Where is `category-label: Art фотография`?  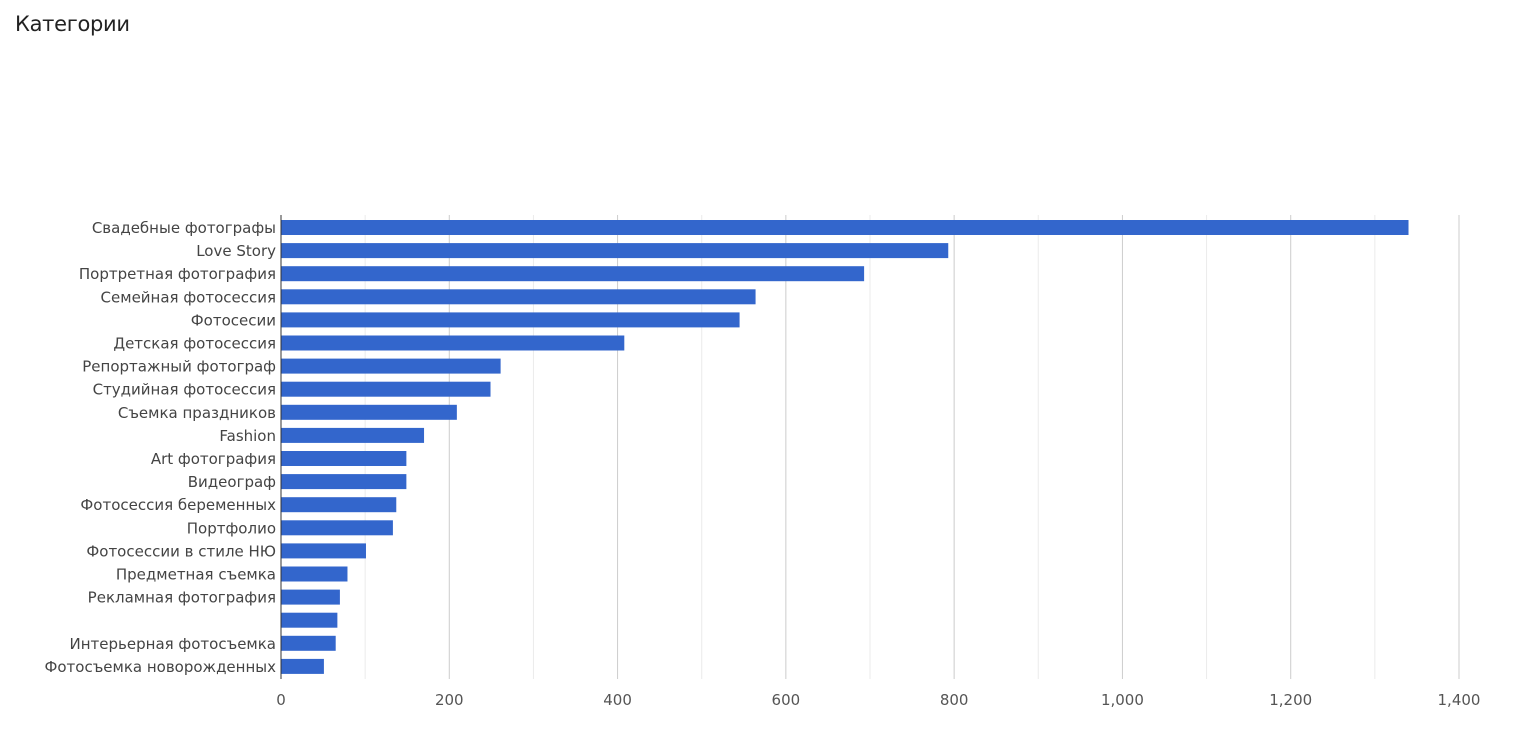 category-label: Art фотография is located at coordinates (213, 459).